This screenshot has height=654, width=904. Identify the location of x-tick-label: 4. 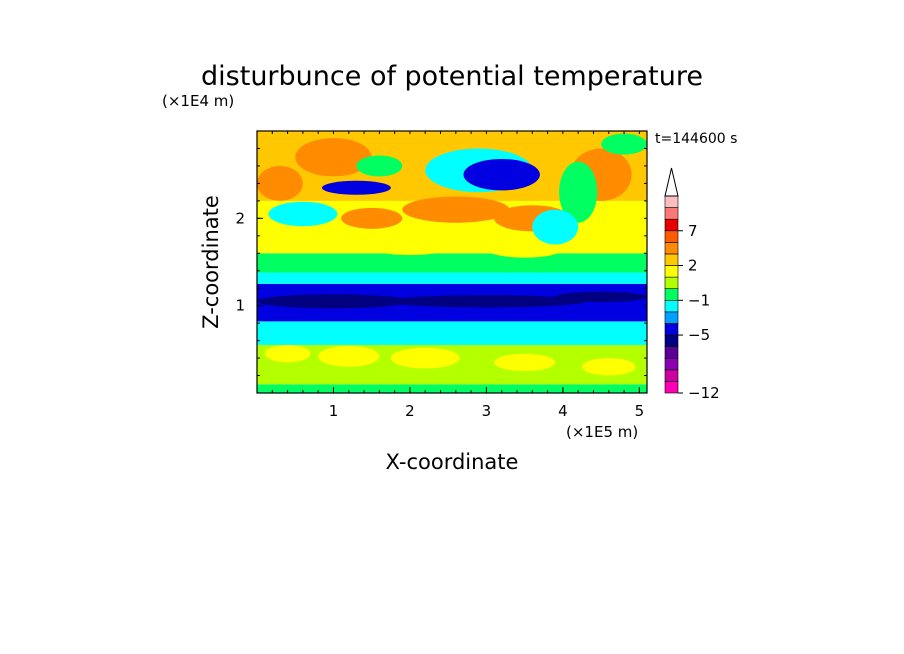
(563, 411).